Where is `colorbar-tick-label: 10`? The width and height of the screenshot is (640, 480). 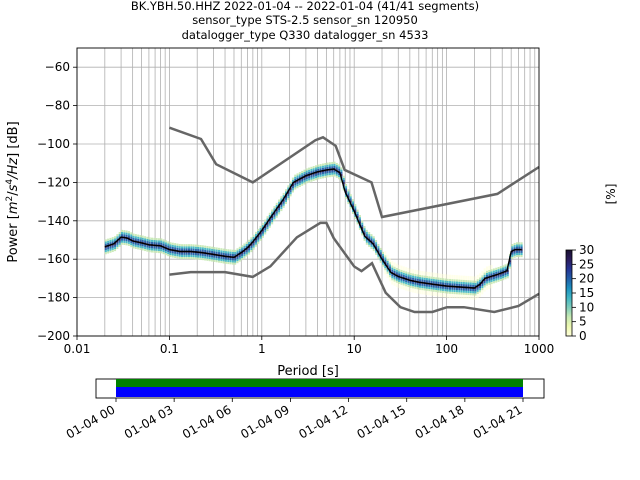
colorbar-tick-label: 10 is located at coordinates (586, 307).